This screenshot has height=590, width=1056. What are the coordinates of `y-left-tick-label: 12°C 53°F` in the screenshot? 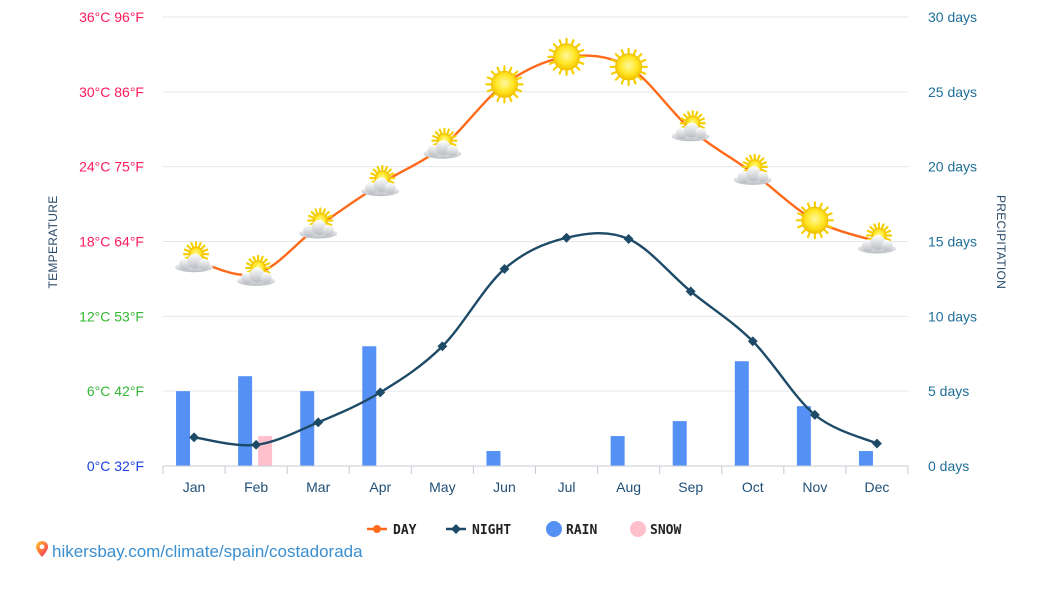 It's located at (111, 316).